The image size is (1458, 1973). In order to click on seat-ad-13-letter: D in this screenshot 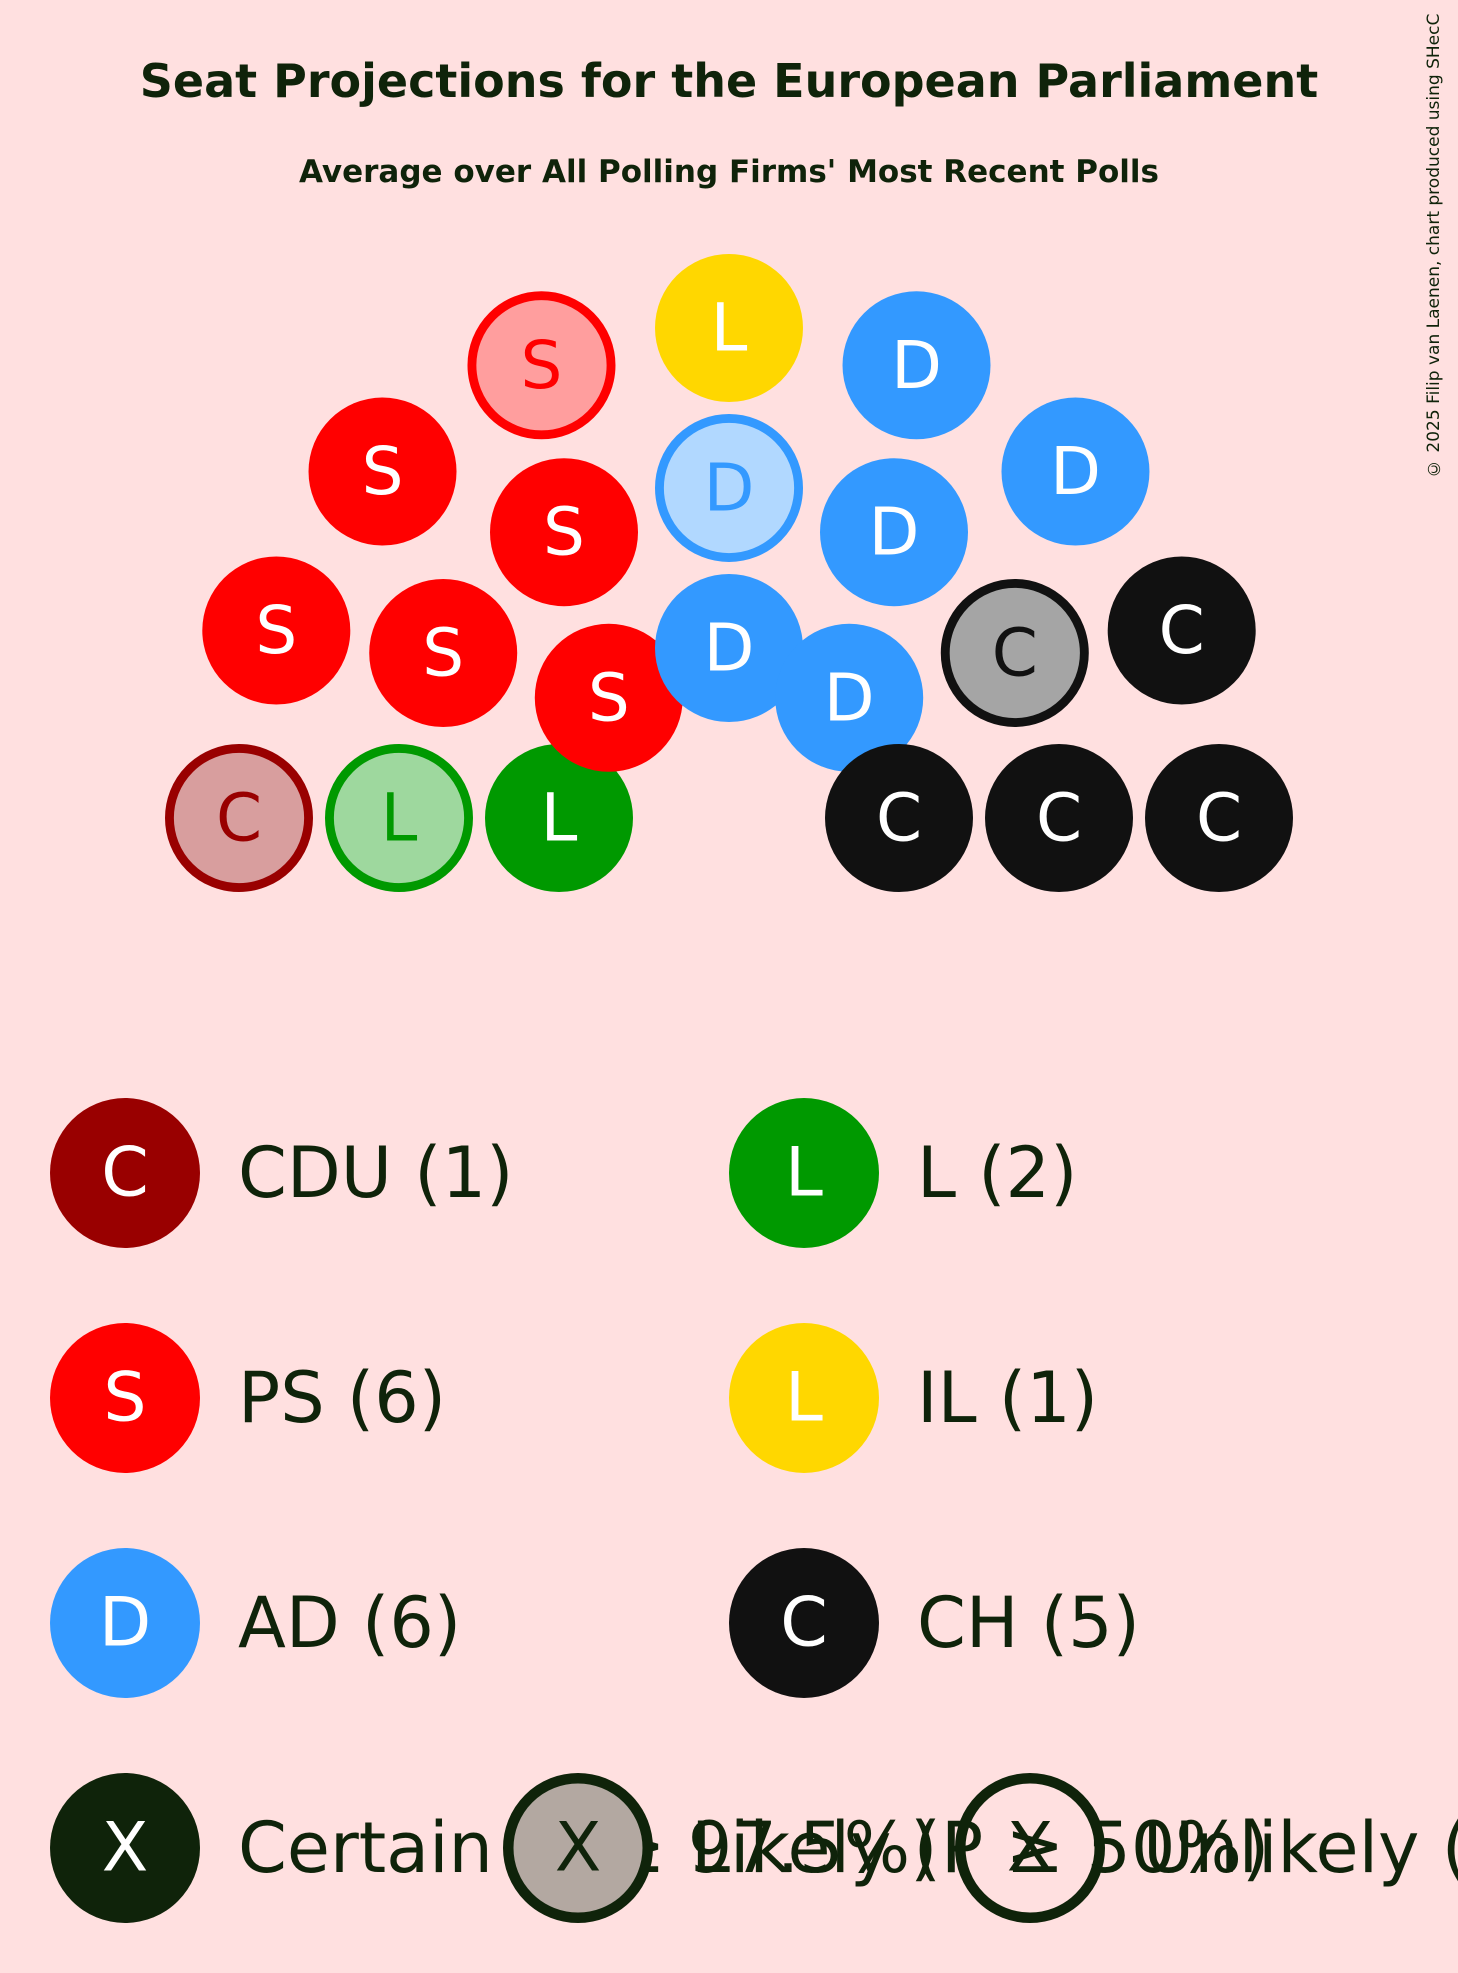, I will do `click(894, 532)`.